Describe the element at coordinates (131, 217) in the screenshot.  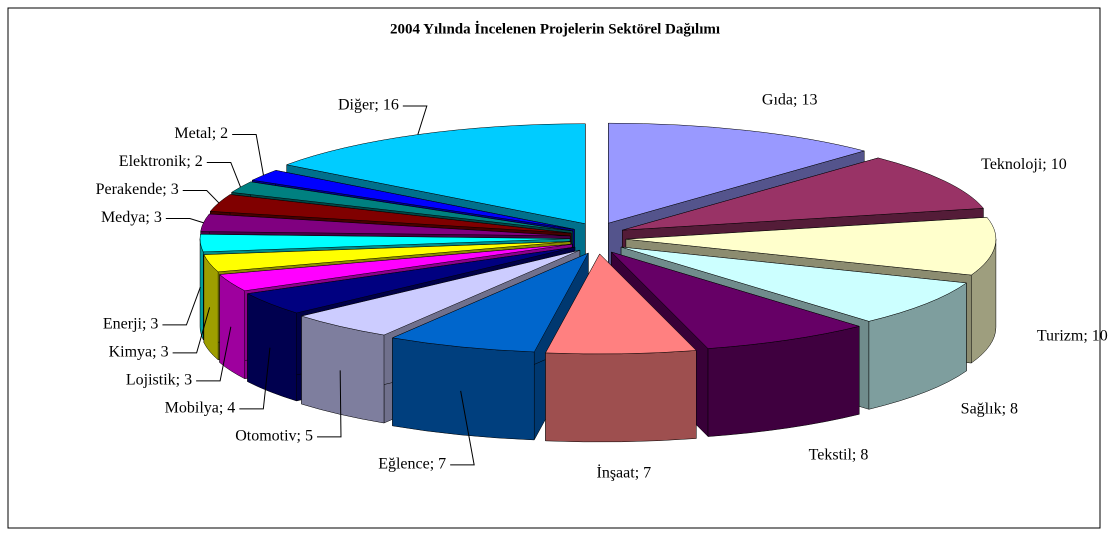
I see `data-label: Medya; 3` at that location.